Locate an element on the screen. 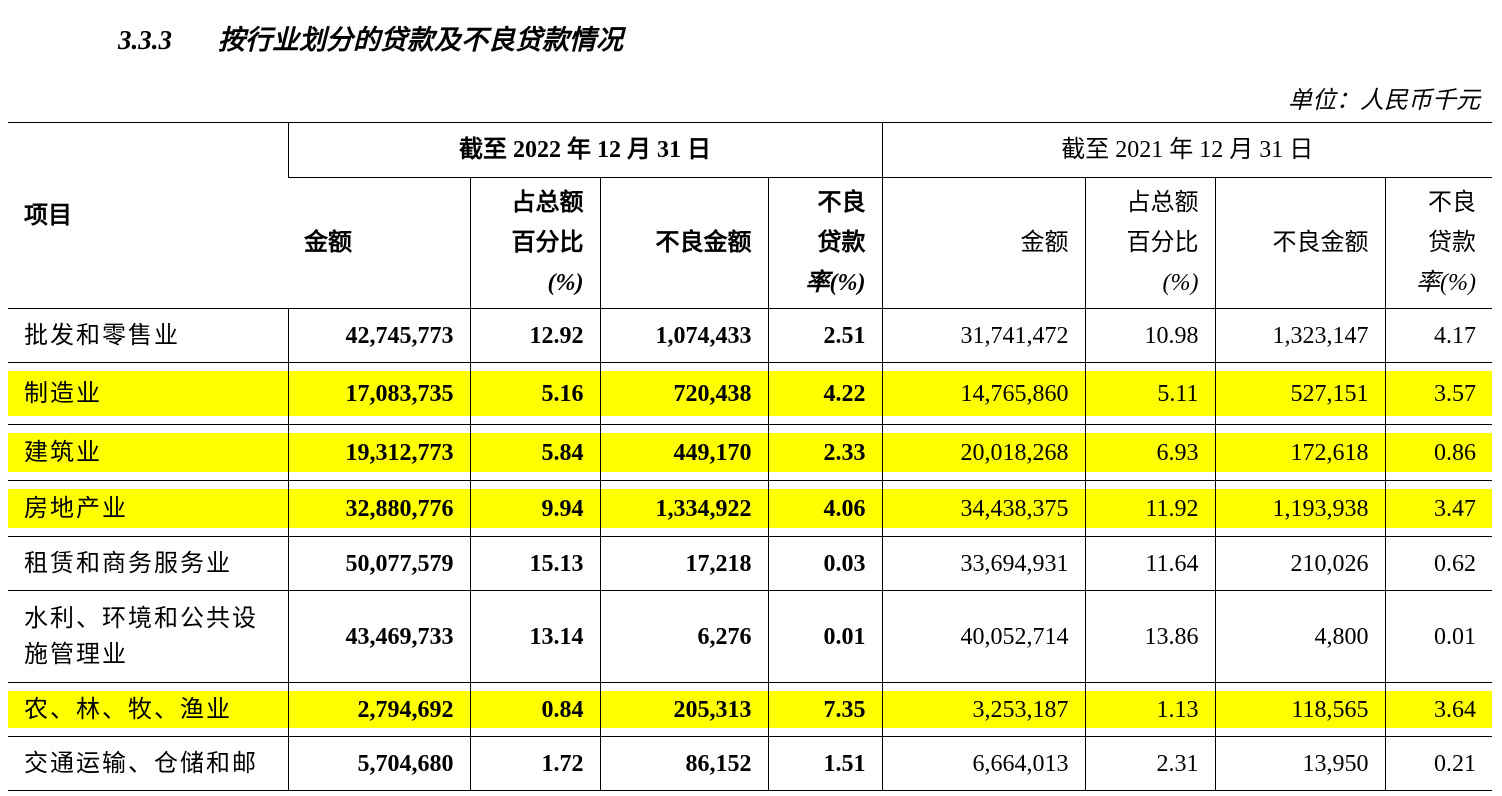  cell-value: 5.11 is located at coordinates (1149, 393).